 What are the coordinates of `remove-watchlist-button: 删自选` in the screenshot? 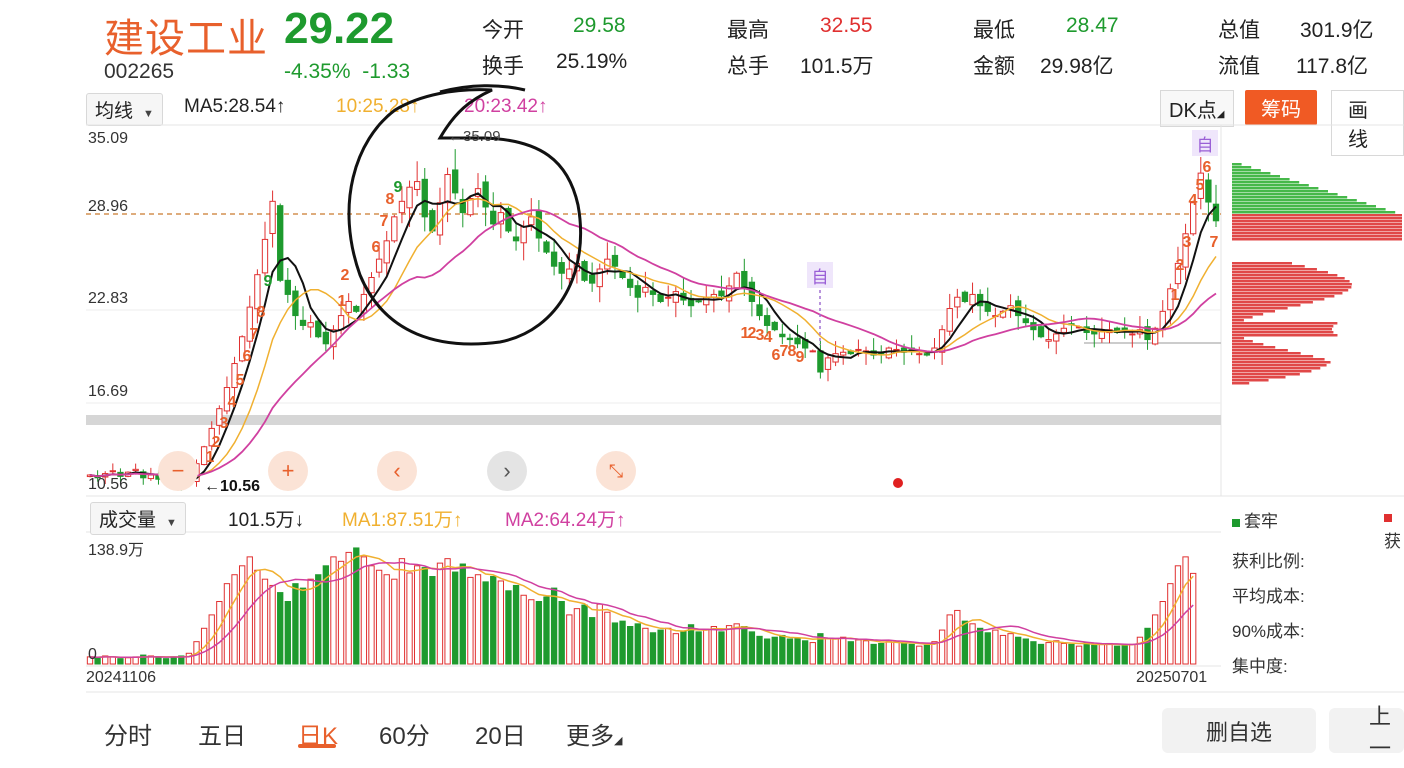 It's located at (1239, 730).